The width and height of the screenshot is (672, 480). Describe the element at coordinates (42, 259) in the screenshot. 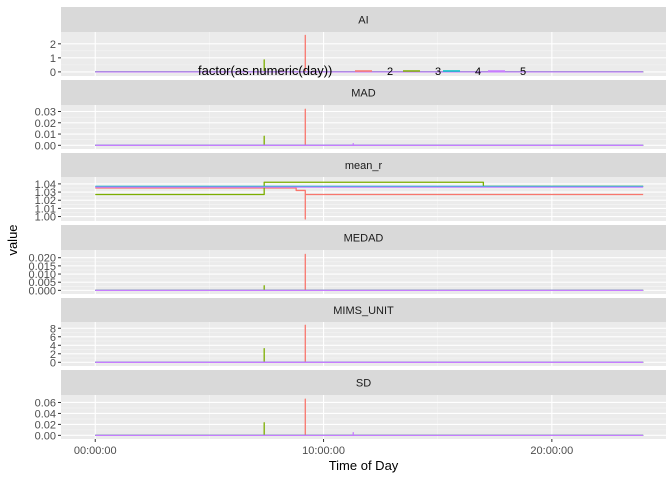

I see `y-tick-label: 0.020` at that location.